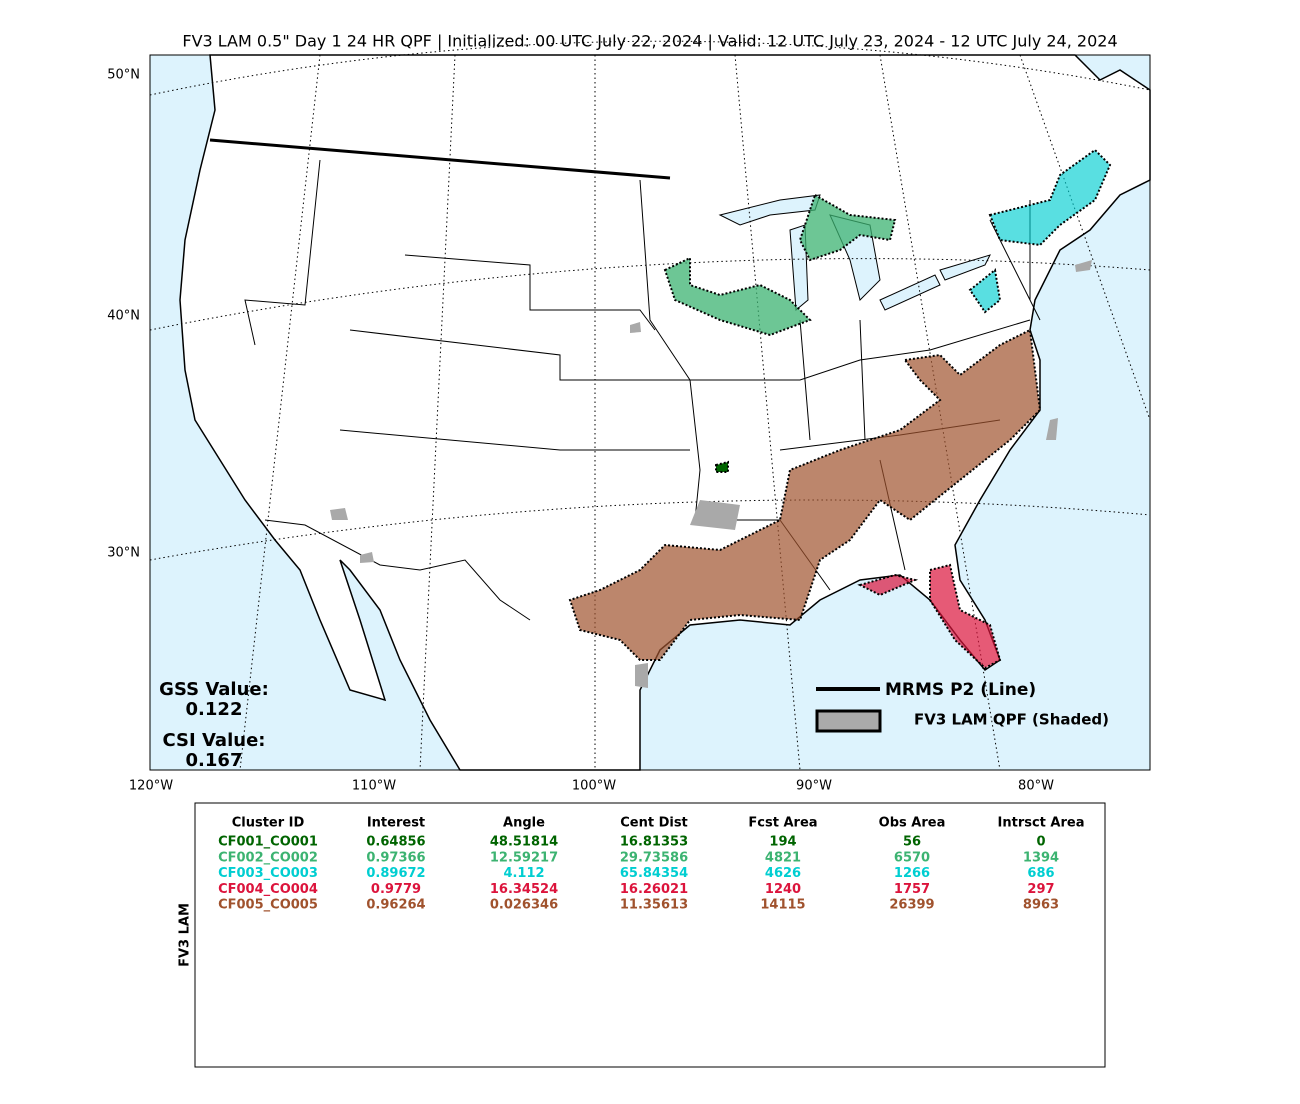 Image resolution: width=1300 pixels, height=1104 pixels. Describe the element at coordinates (214, 725) in the screenshot. I see `scores: GSS Value: 0.122 CSI Value: 0.167` at that location.